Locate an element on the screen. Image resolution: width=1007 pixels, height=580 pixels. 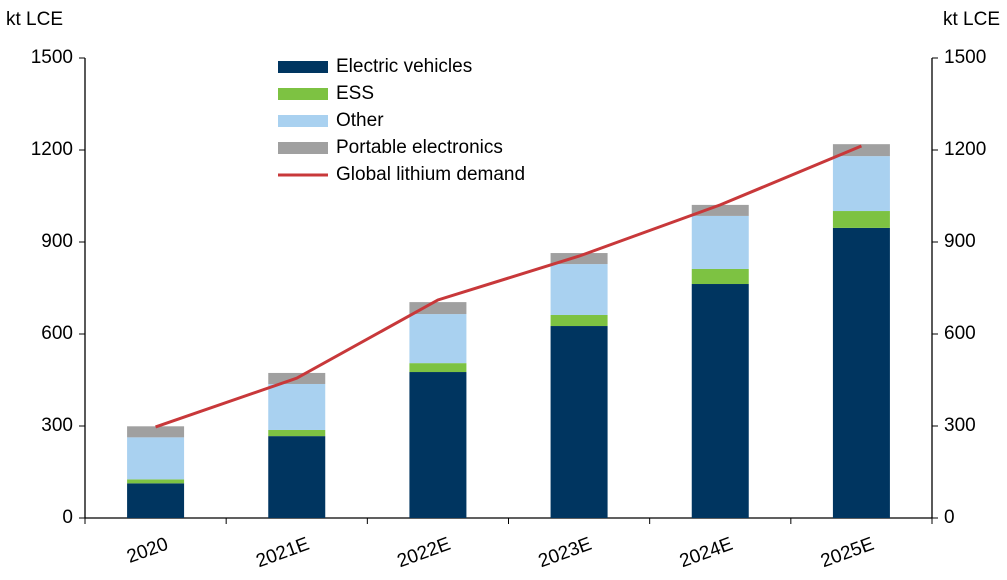
y-tick-label: 1500 is located at coordinates (52, 57).